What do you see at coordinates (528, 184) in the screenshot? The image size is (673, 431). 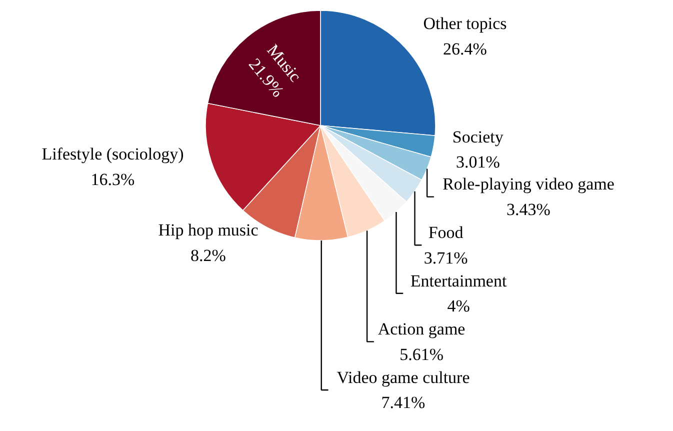 I see `slice-label: Role-playing video game` at bounding box center [528, 184].